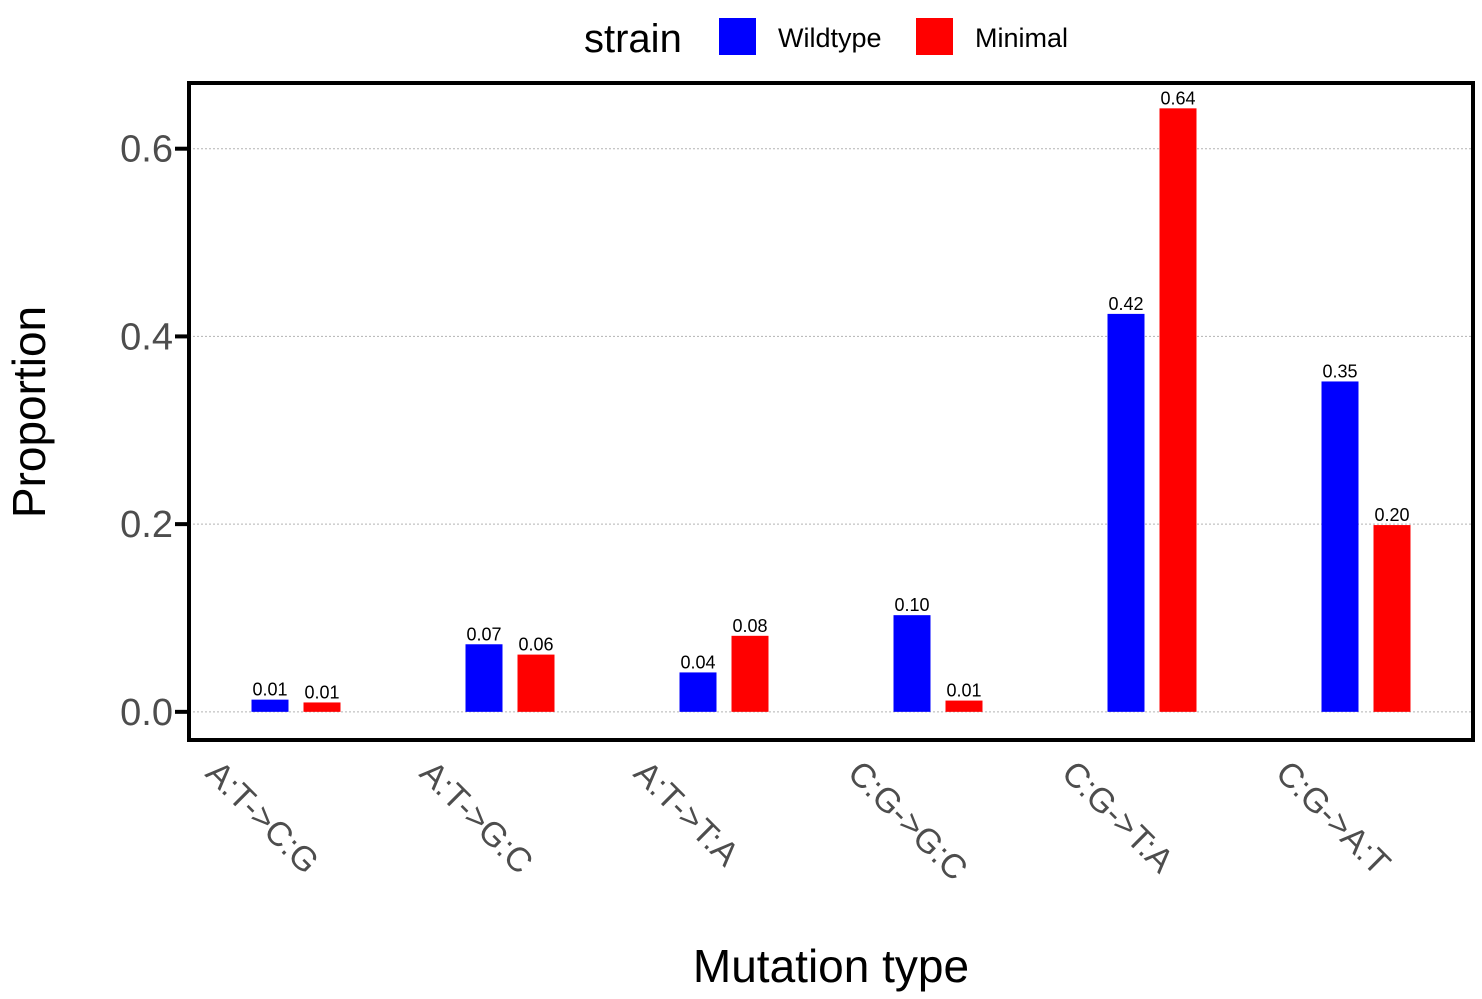 The image size is (1482, 999). I want to click on legend-swatch-minimal, so click(934, 36).